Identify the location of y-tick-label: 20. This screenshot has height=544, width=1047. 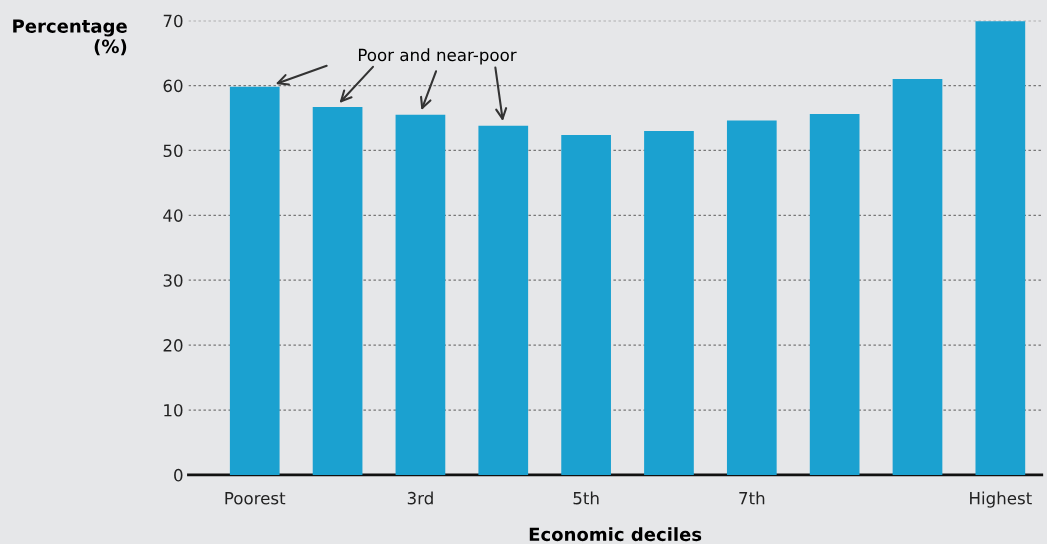
(173, 345).